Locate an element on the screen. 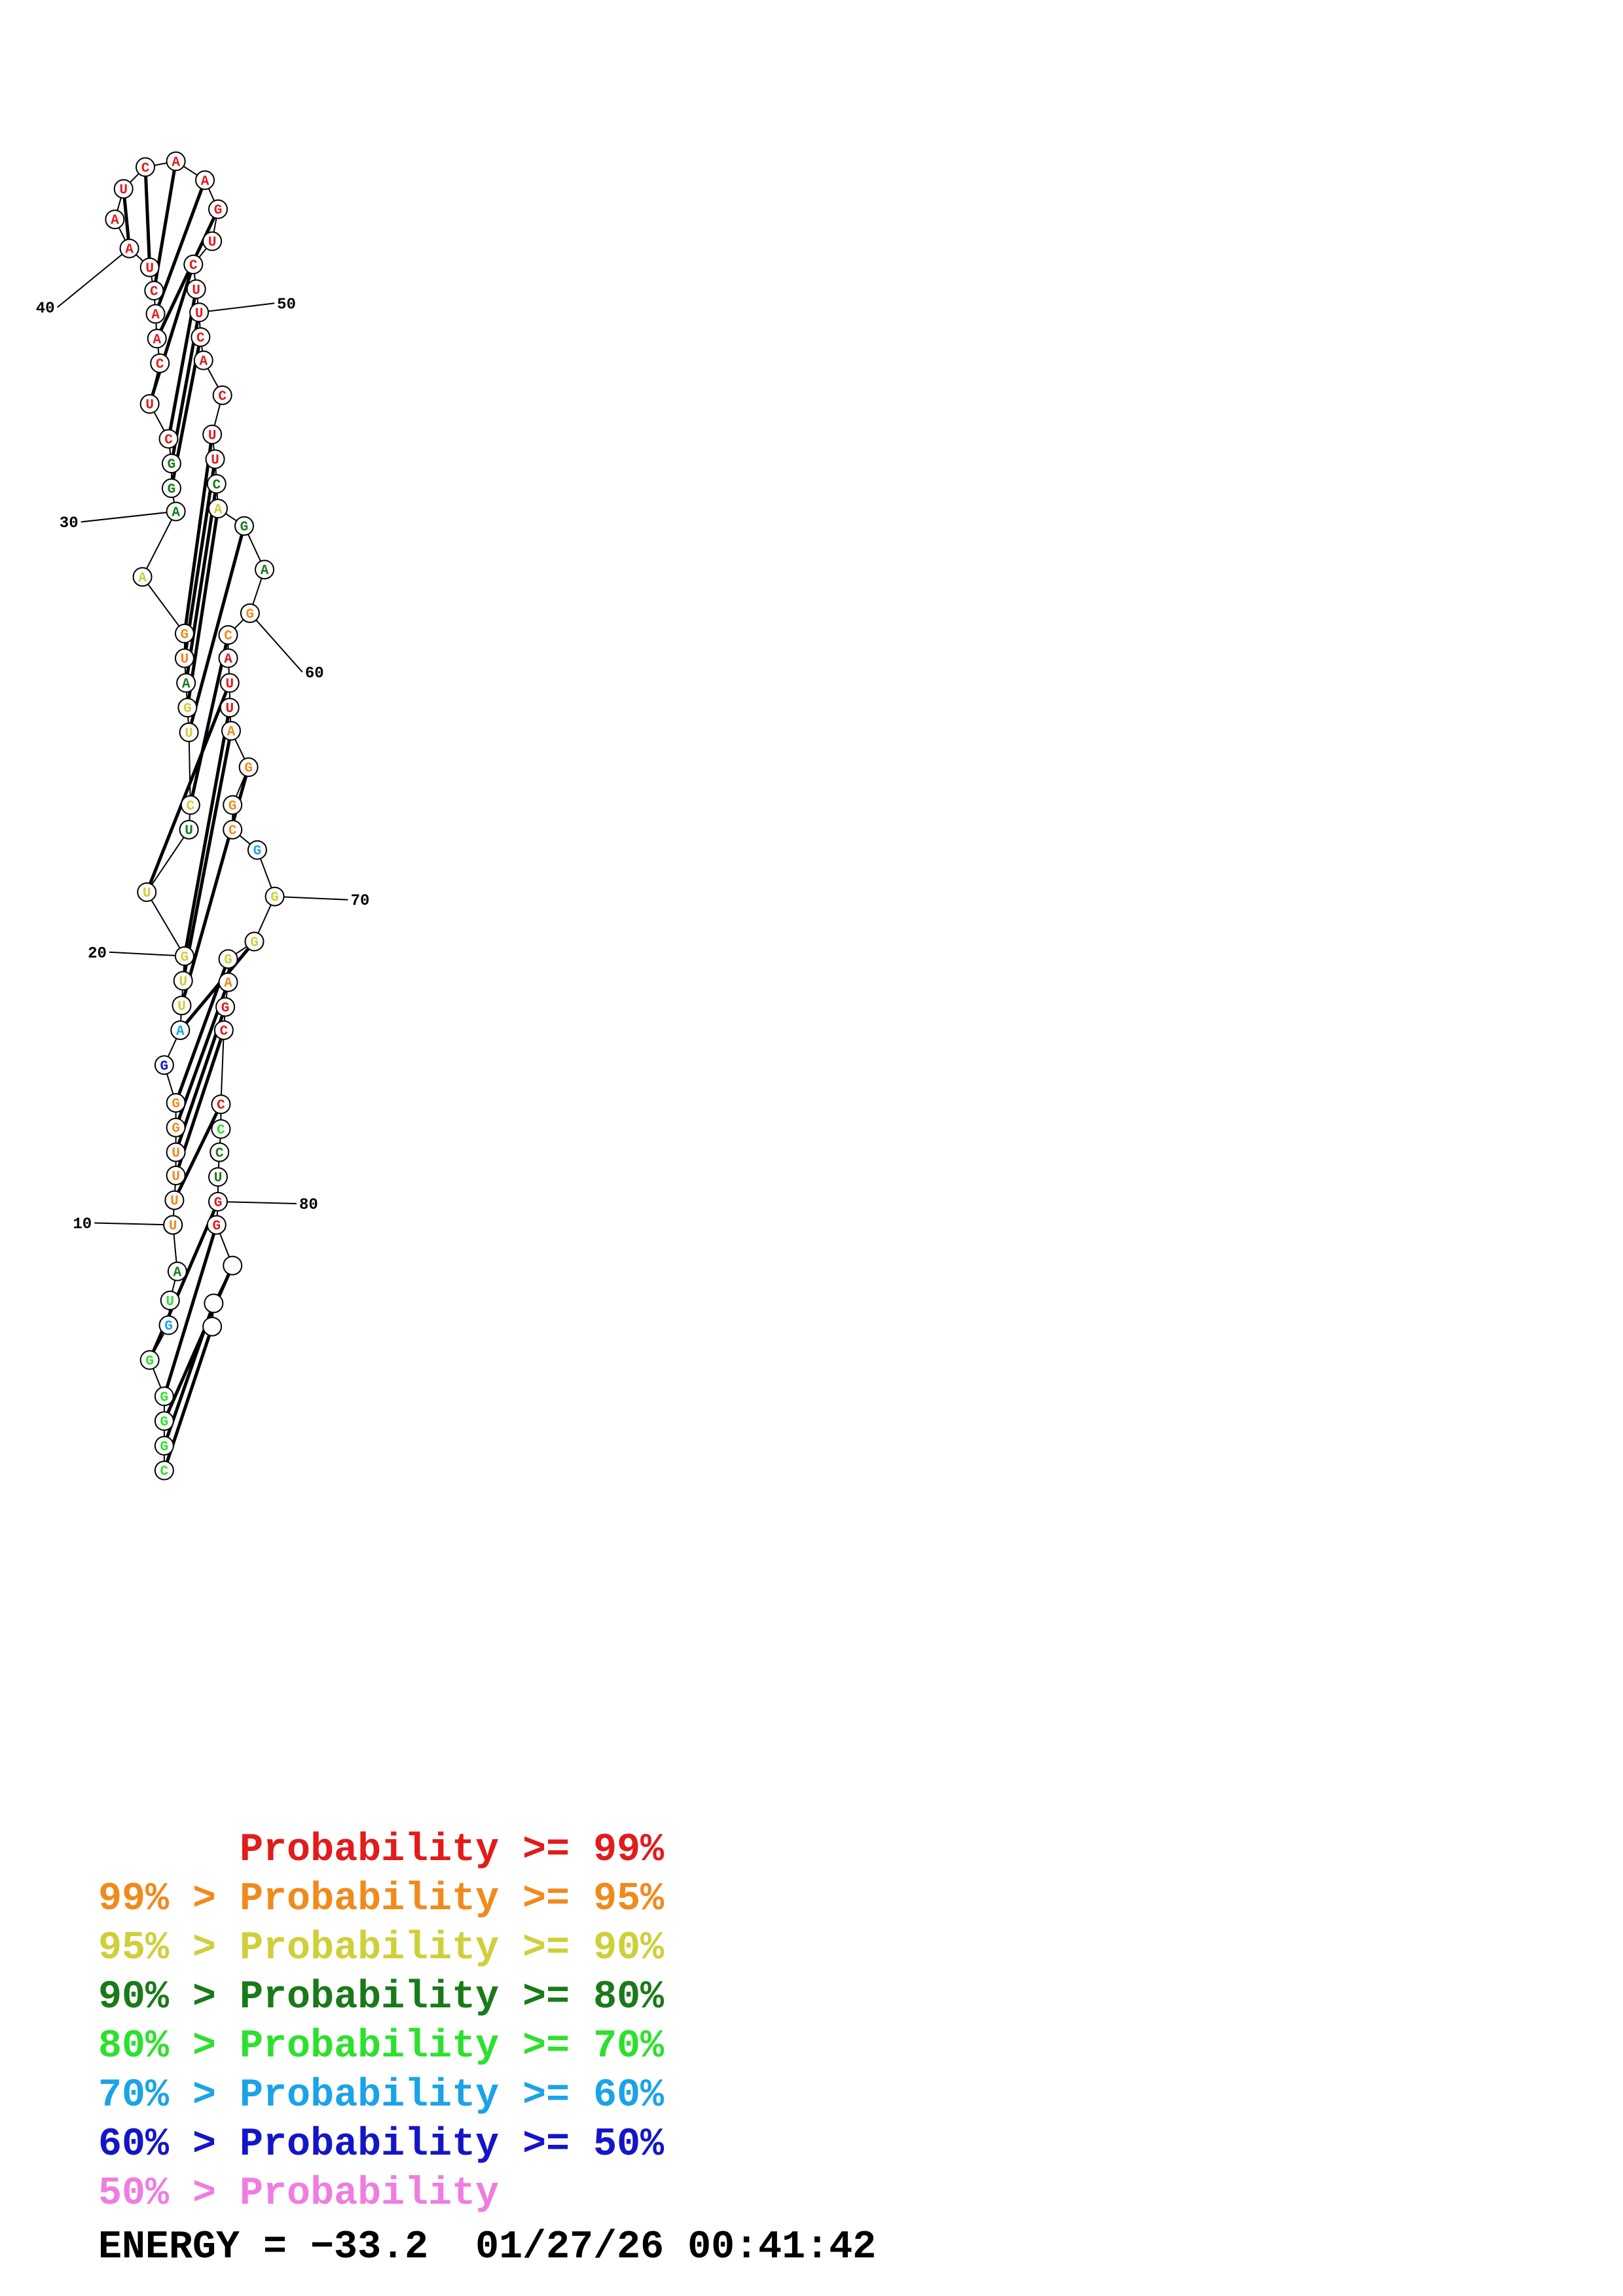  nucleotide-45: A is located at coordinates (205, 180).